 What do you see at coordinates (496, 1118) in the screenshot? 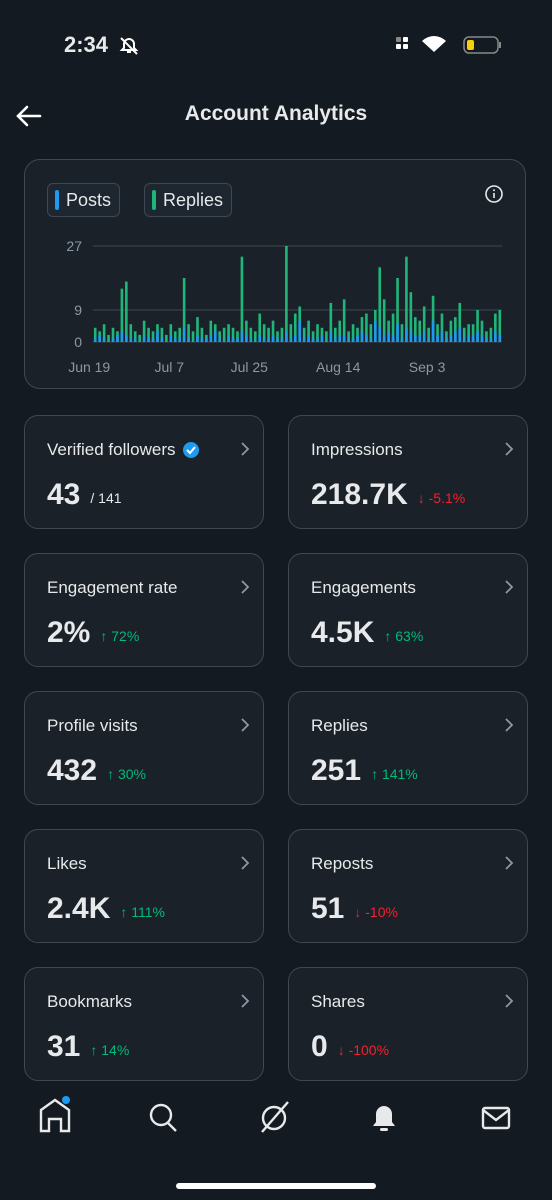
I see `nav-messages` at bounding box center [496, 1118].